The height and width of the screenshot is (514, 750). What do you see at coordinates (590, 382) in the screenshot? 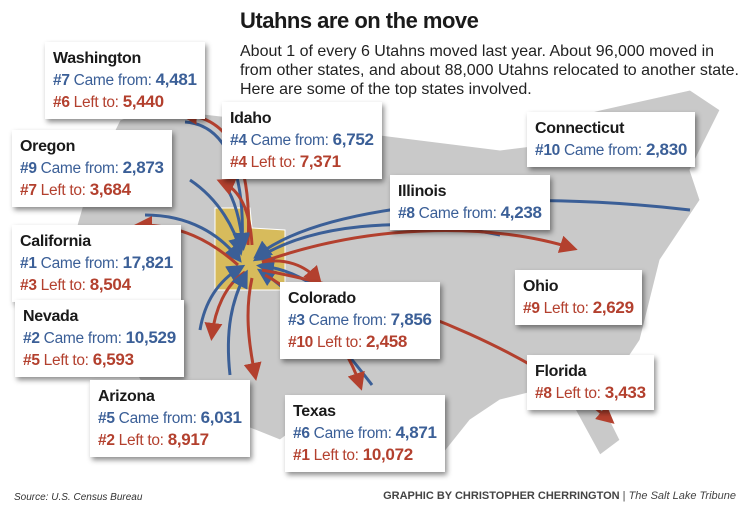
I see `state-box-florida: Florida #8 Left to: 3,433` at bounding box center [590, 382].